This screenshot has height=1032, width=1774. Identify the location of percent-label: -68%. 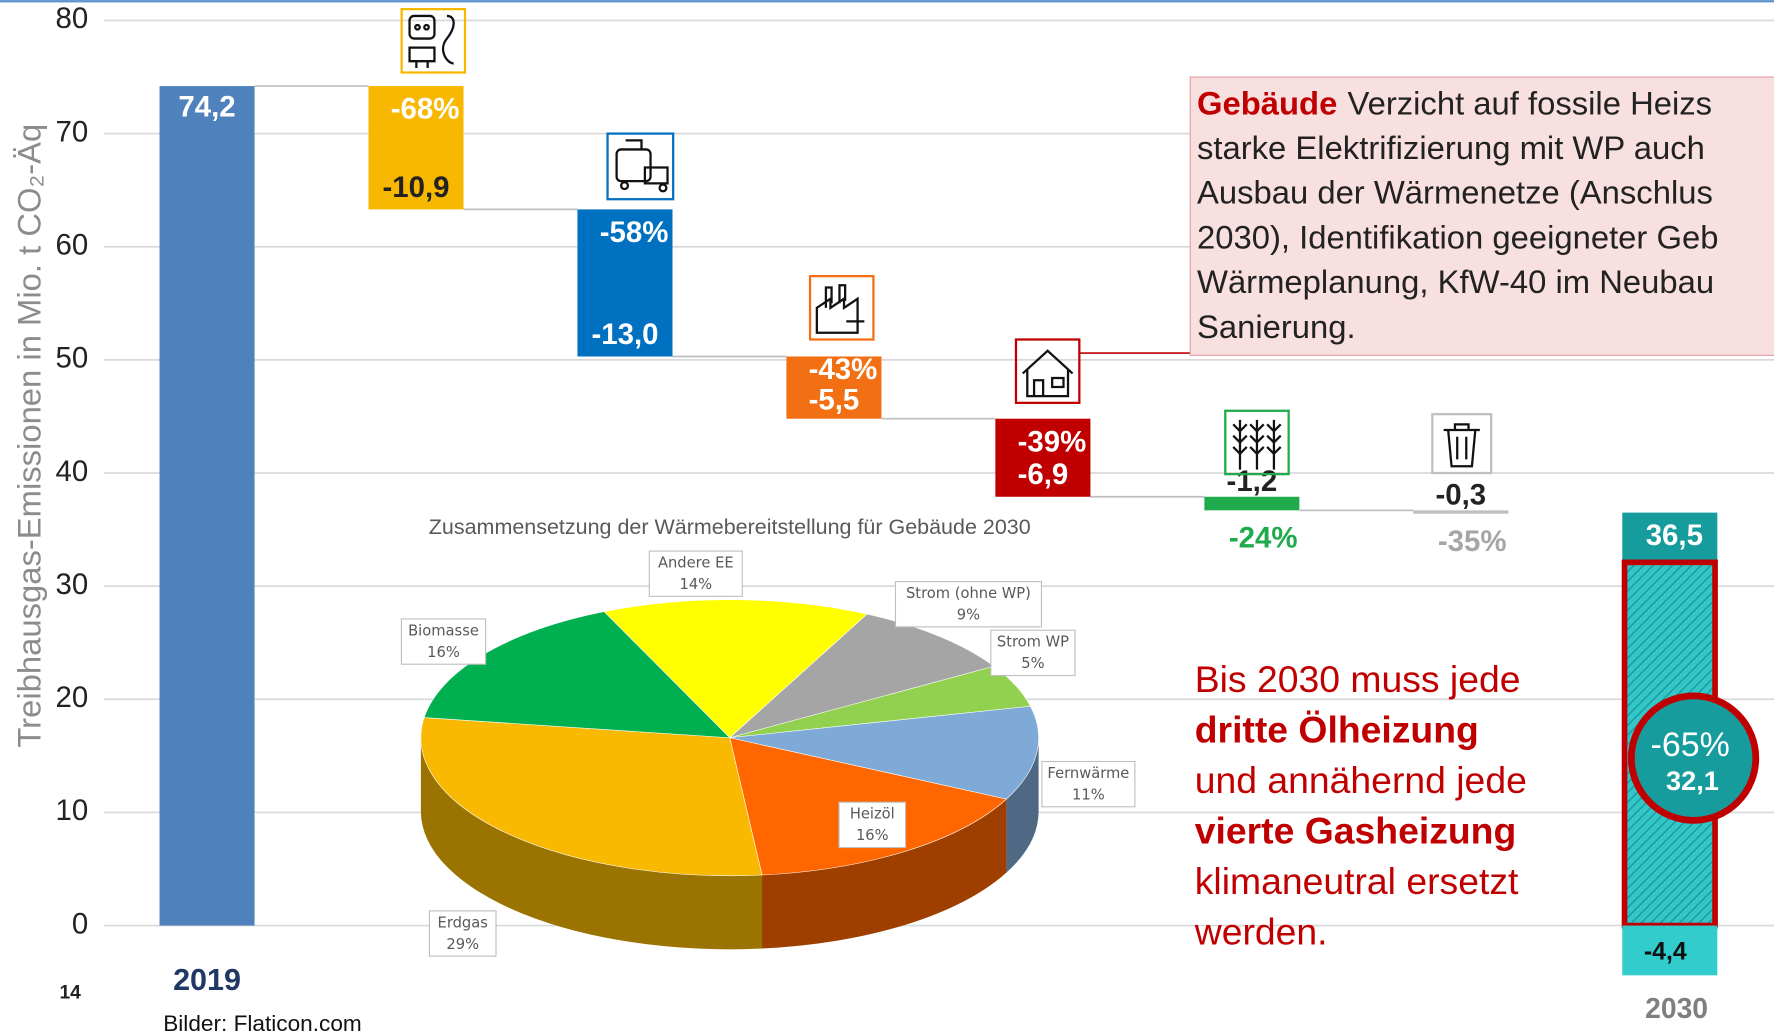
(425, 109).